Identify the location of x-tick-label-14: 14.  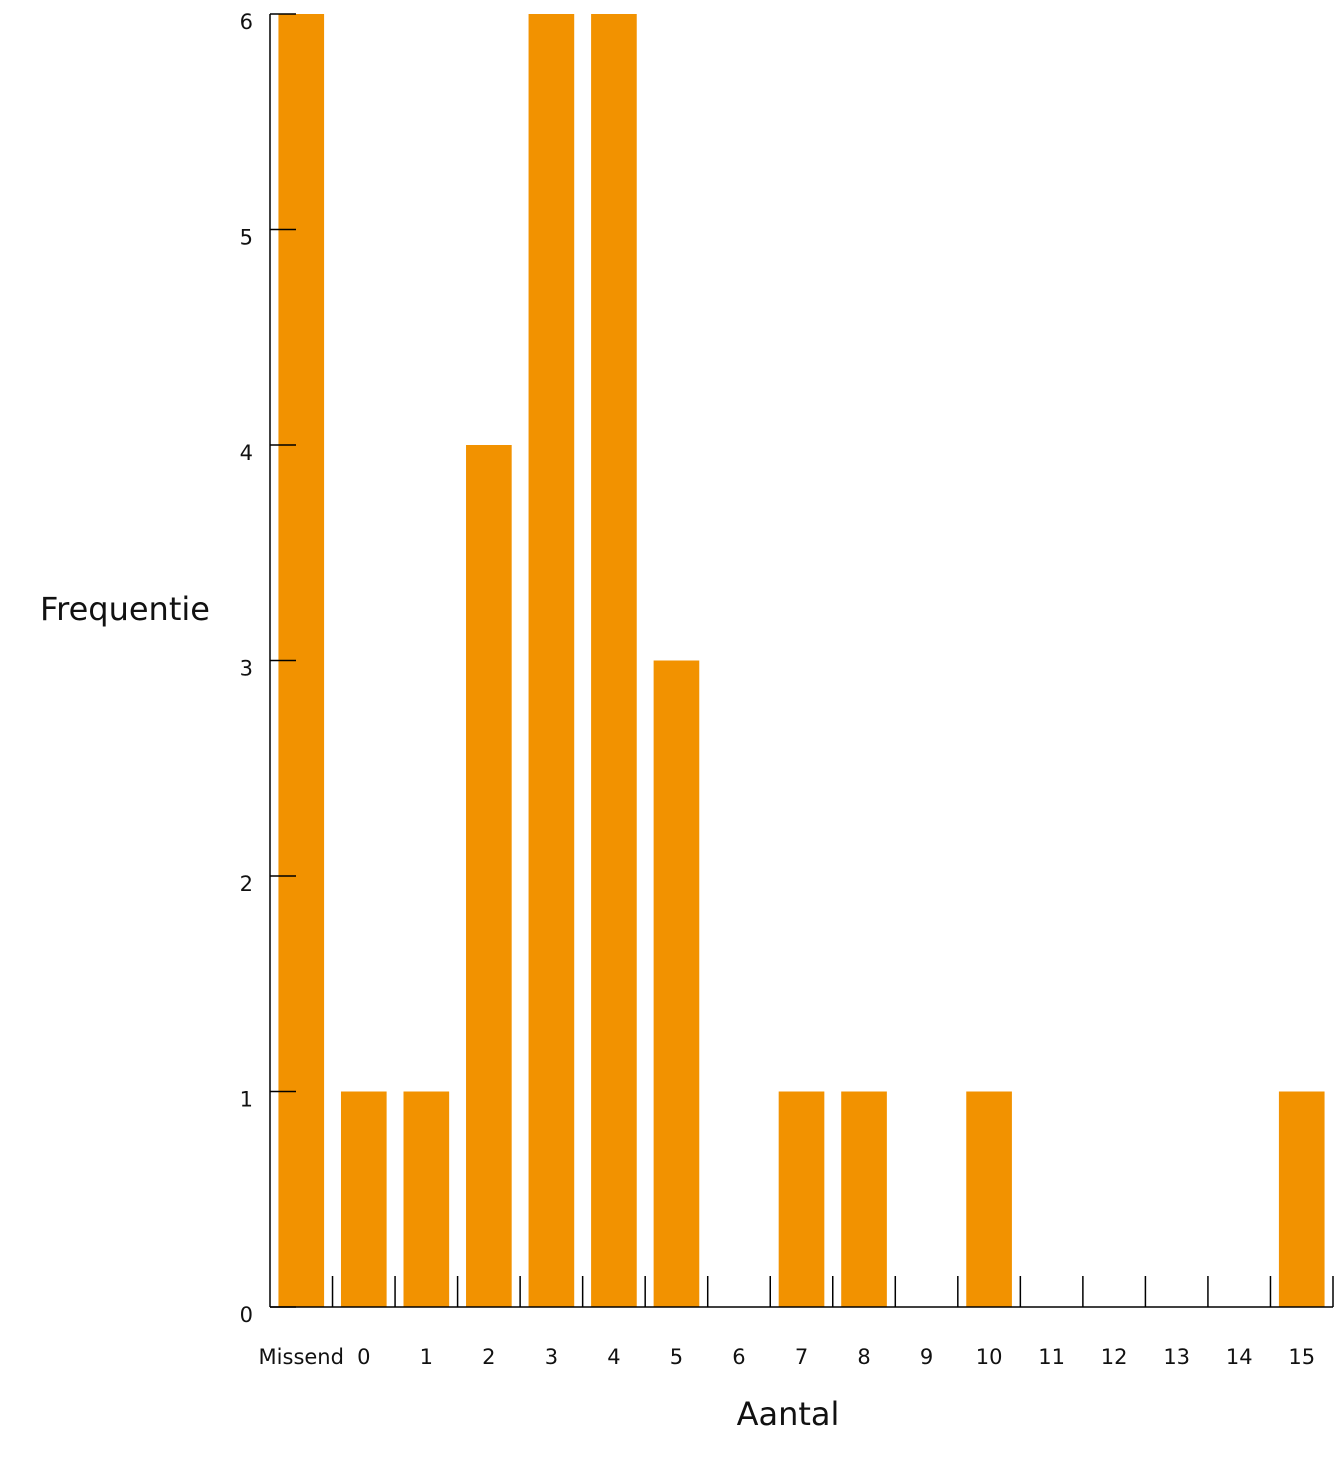
(1239, 1357).